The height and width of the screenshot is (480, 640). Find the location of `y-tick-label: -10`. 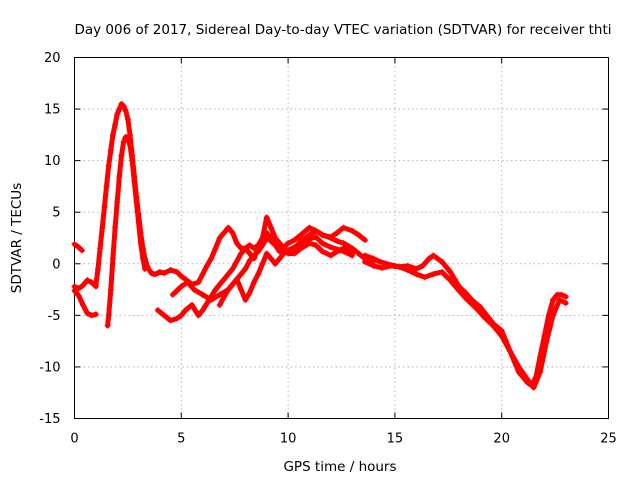

y-tick-label: -10 is located at coordinates (49, 367).